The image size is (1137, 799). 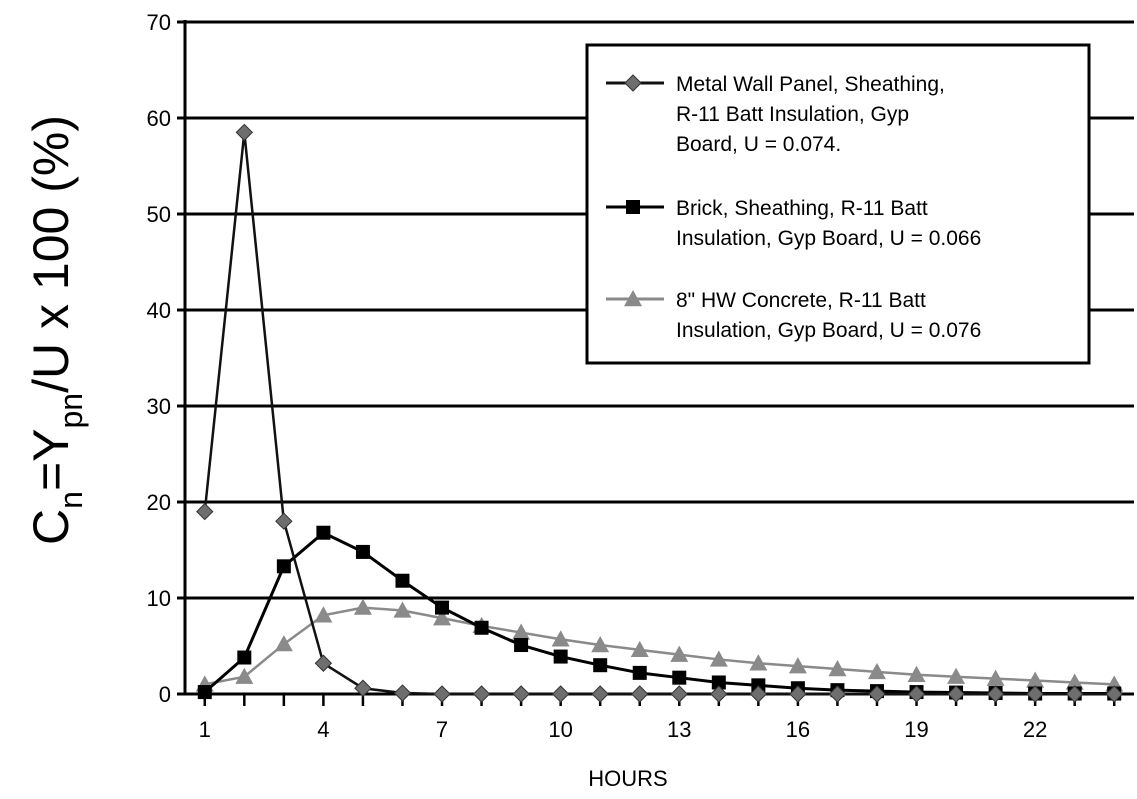 I want to click on x-axis-title: HOURS, so click(x=627, y=778).